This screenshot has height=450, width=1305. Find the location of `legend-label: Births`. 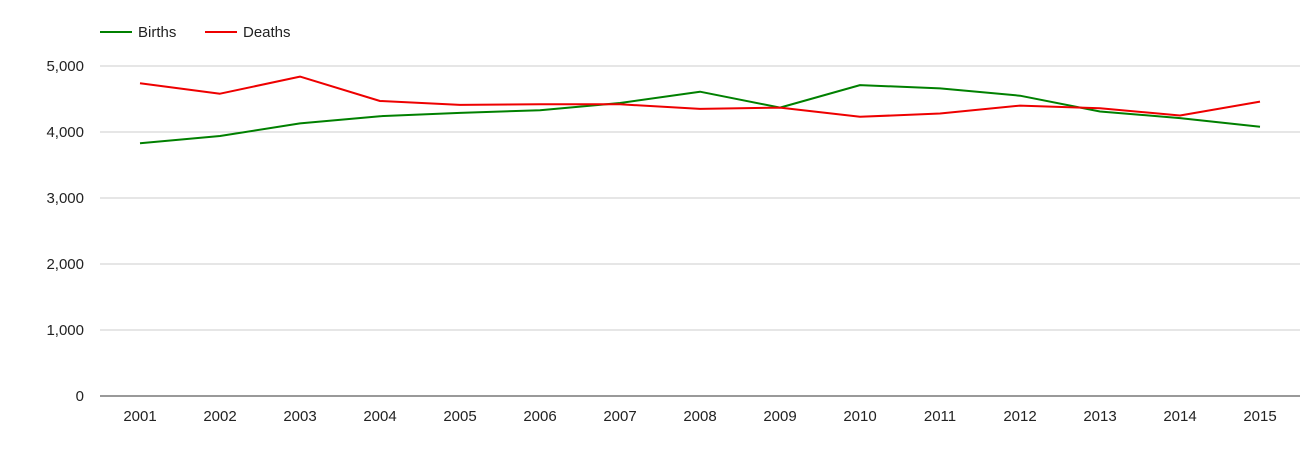

legend-label: Births is located at coordinates (157, 32).